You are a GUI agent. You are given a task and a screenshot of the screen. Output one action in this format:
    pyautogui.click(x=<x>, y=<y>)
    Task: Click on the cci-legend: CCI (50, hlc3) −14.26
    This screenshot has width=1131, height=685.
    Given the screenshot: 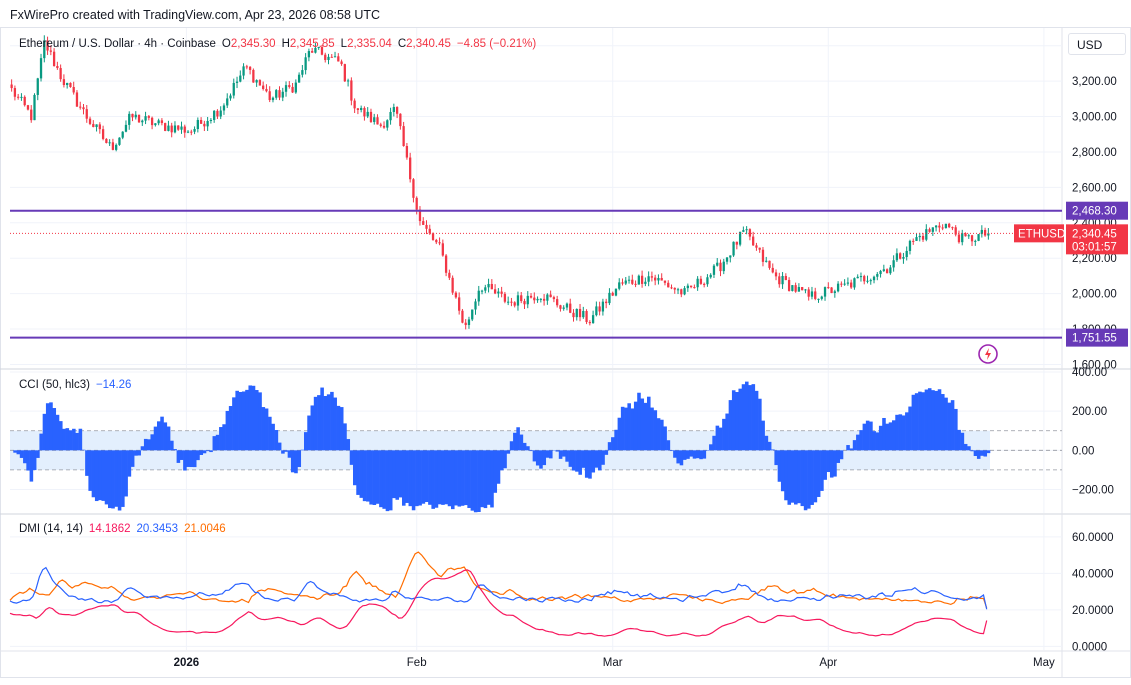 What is the action you would take?
    pyautogui.click(x=78, y=385)
    